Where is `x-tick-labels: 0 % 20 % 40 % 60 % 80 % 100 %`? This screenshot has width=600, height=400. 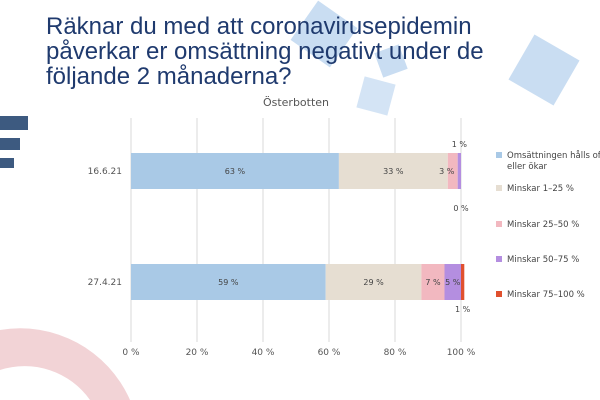
x-tick-labels: 0 % 20 % 40 % 60 % 80 % 100 % is located at coordinates (298, 353).